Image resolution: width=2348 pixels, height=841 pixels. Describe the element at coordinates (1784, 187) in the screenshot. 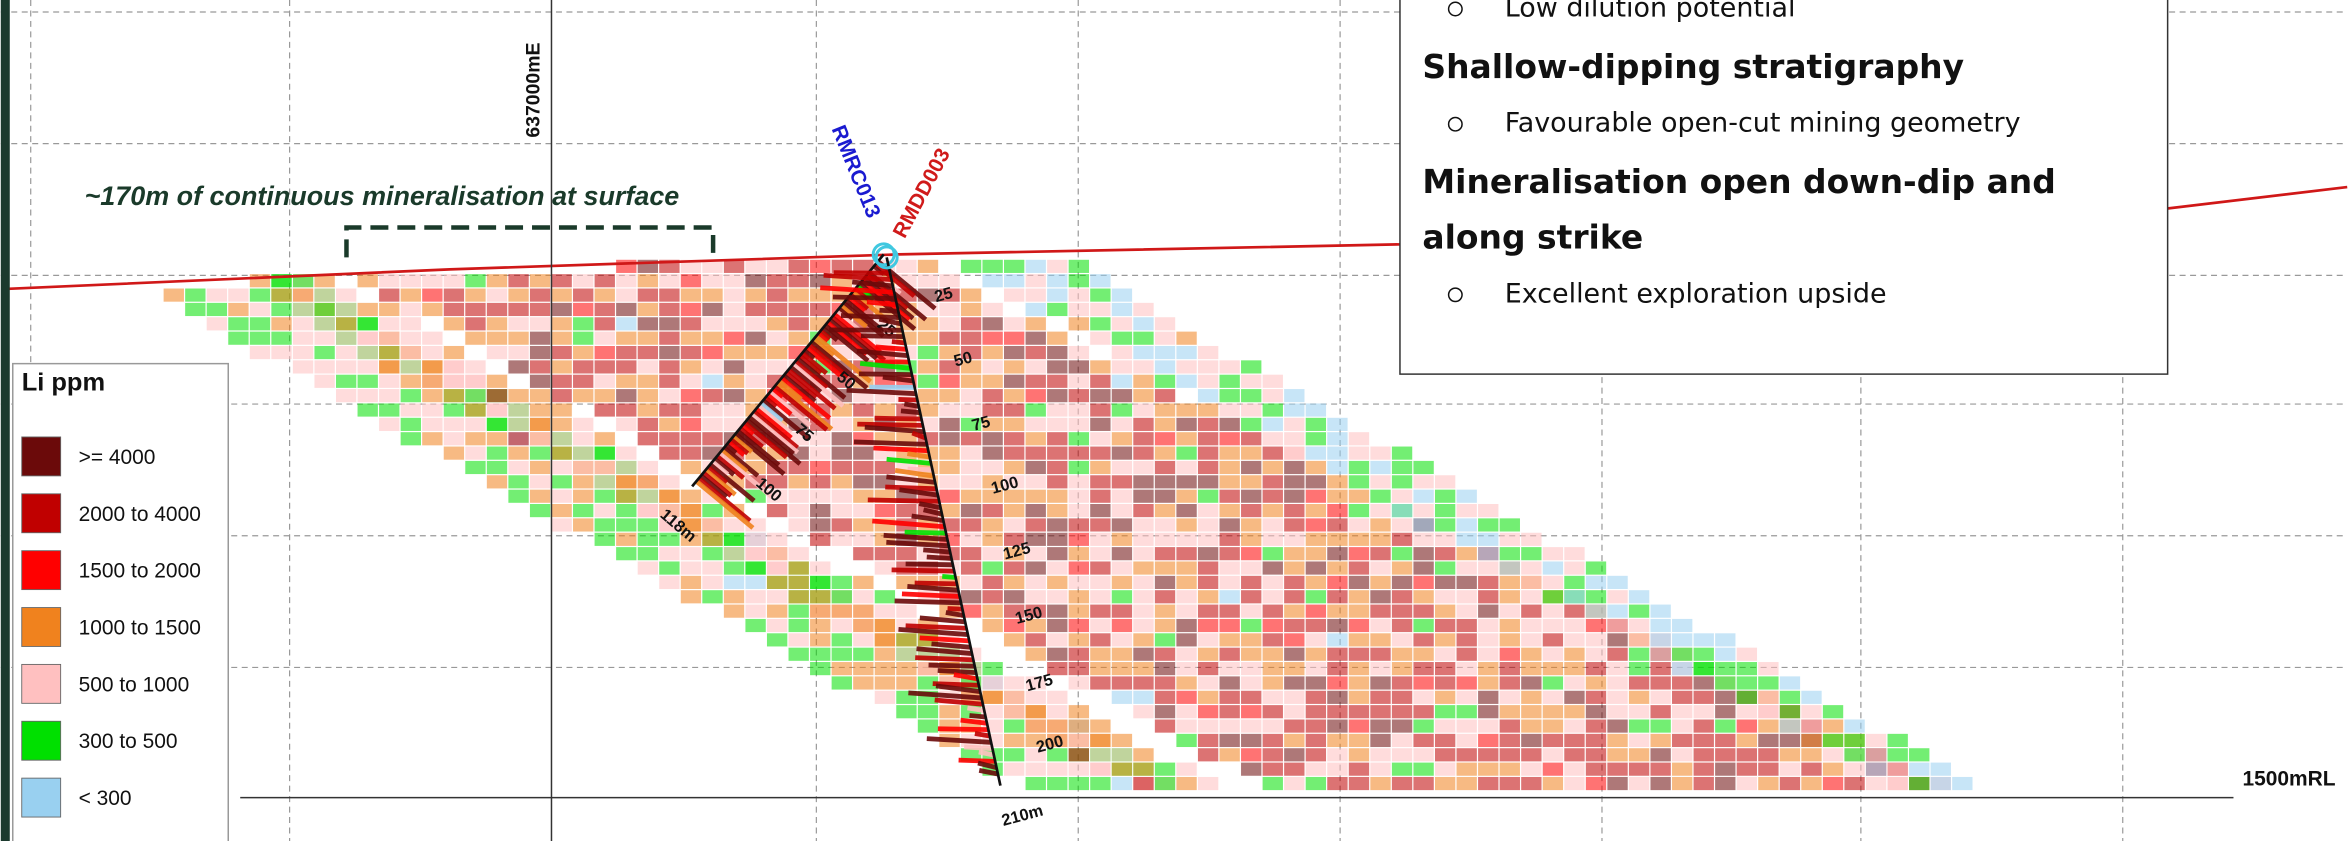

I see `text-box` at that location.